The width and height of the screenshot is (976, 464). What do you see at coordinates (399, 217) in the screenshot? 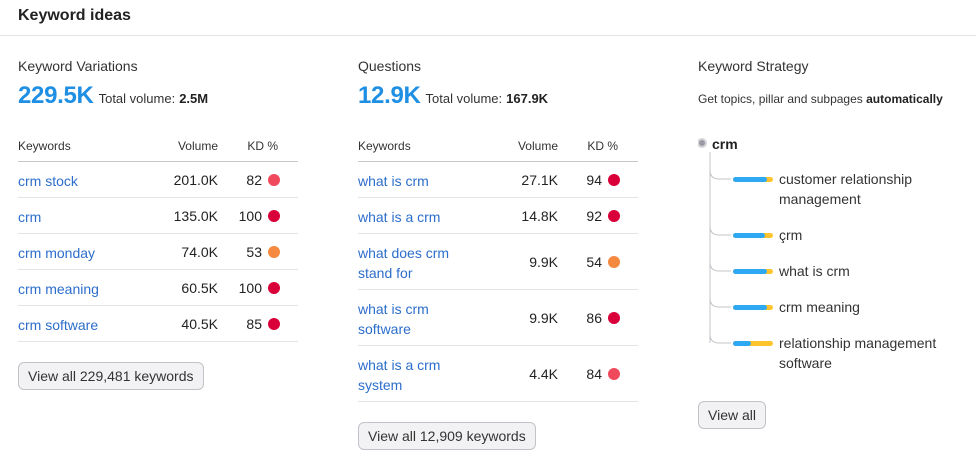
I see `keyword-link: what is a crm` at bounding box center [399, 217].